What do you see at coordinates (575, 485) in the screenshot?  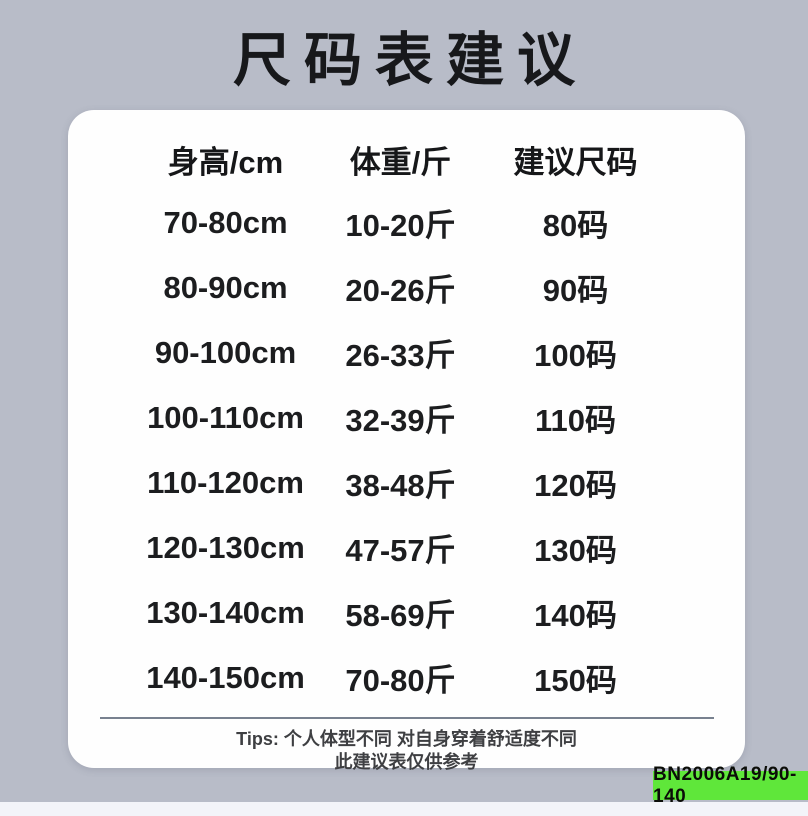 I see `size-cell: 120码` at bounding box center [575, 485].